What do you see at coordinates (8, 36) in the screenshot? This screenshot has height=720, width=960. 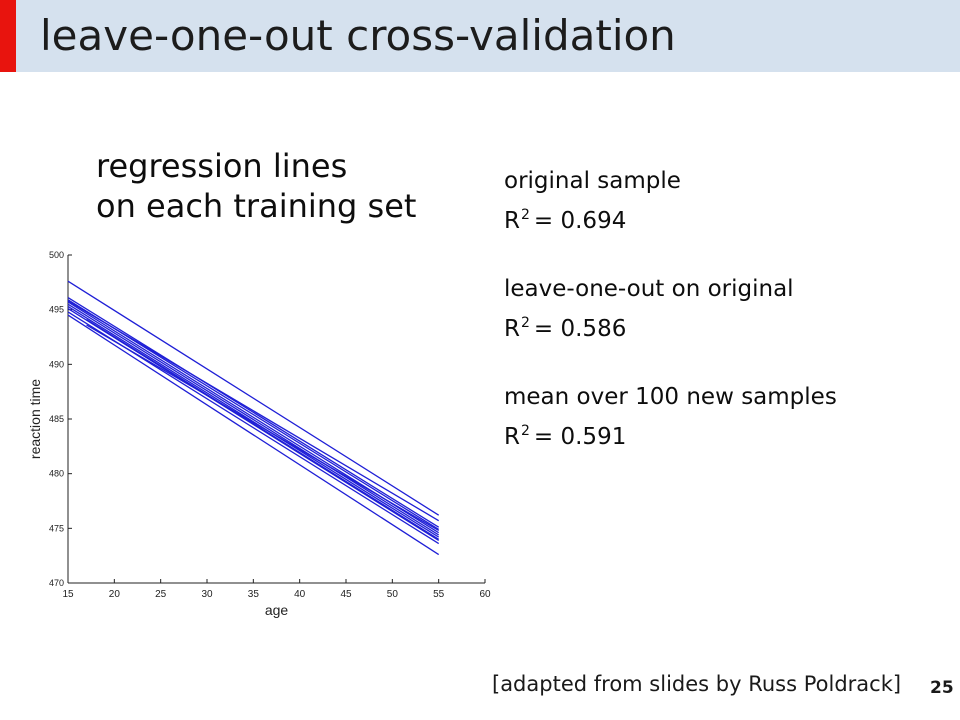 I see `title-accent-stripe` at bounding box center [8, 36].